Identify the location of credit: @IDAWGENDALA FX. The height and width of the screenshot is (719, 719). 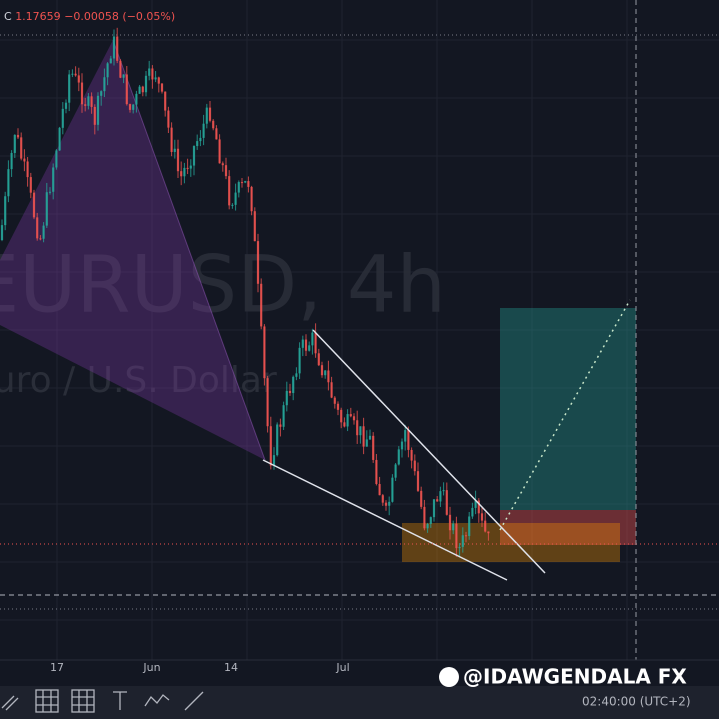
(575, 677).